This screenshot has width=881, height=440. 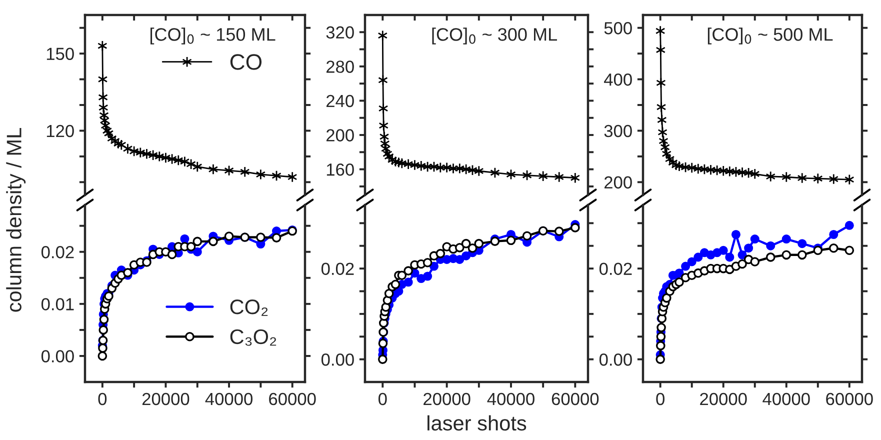 What do you see at coordinates (477, 423) in the screenshot?
I see `x-axis-title: laser shots` at bounding box center [477, 423].